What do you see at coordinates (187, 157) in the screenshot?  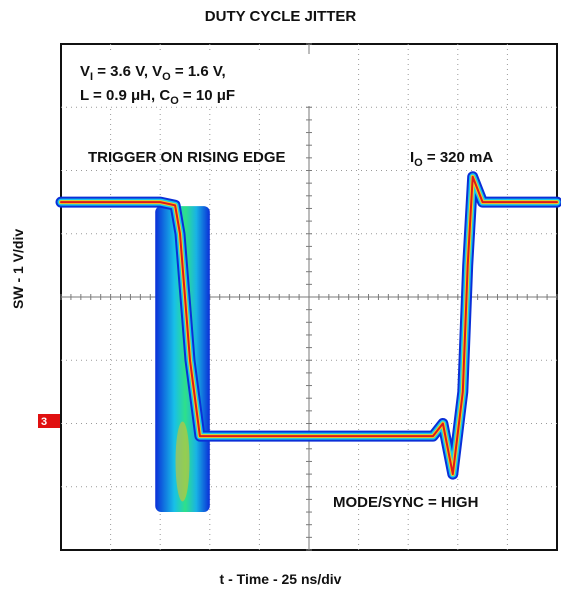 I see `trigger-note: TRIGGER ON RISING EDGE` at bounding box center [187, 157].